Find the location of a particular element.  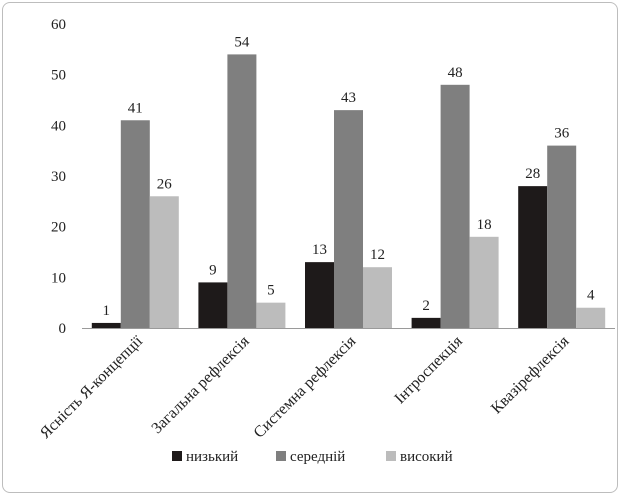

y-tick-label: 50 is located at coordinates (58, 76).